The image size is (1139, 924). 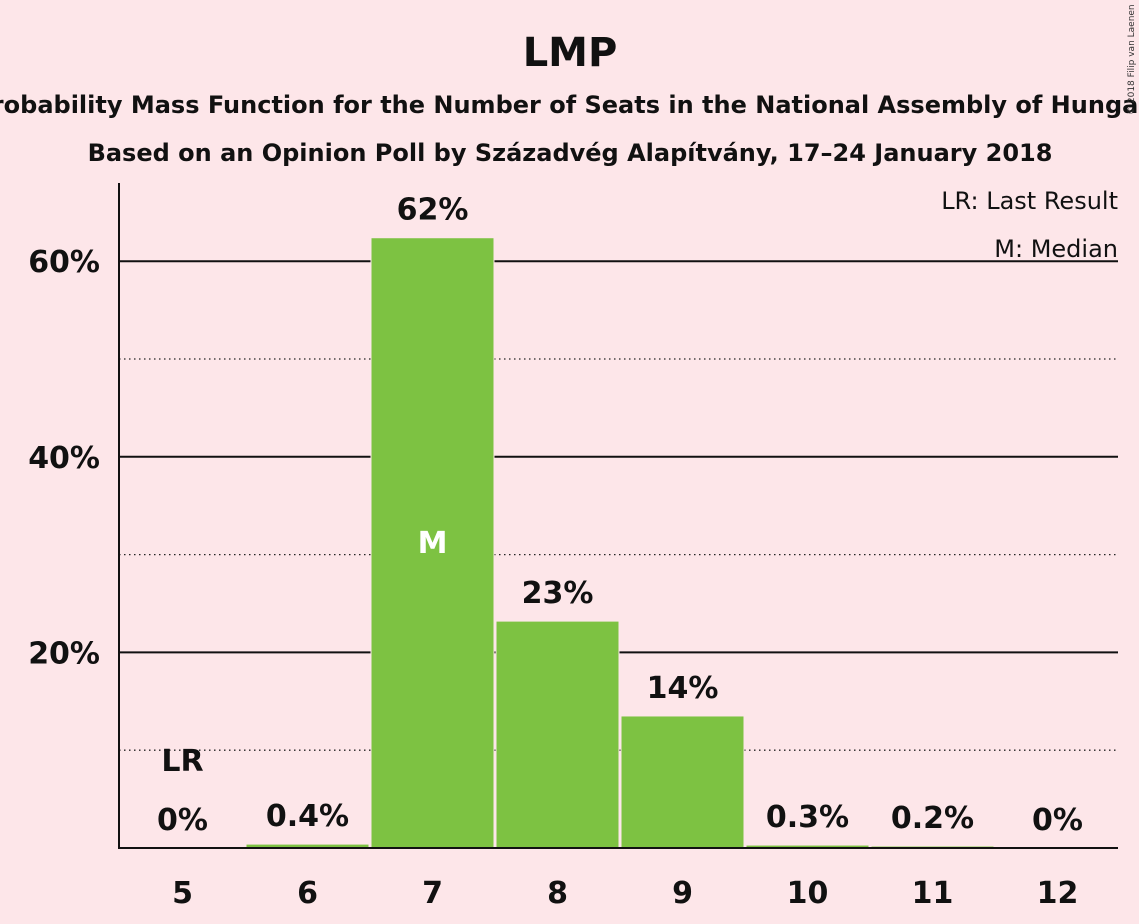 I want to click on median-marker: M, so click(x=433, y=543).